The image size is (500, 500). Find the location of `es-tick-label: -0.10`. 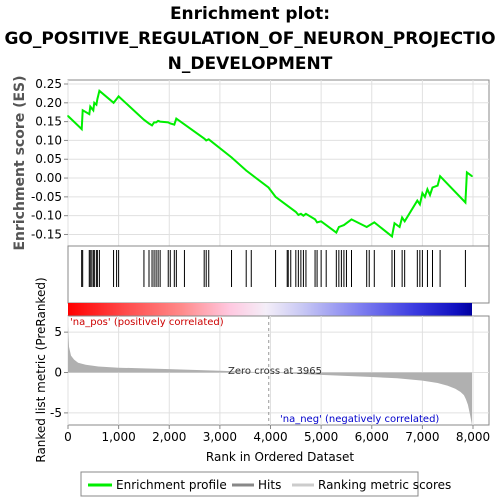

es-tick-label: -0.10 is located at coordinates (46, 216).